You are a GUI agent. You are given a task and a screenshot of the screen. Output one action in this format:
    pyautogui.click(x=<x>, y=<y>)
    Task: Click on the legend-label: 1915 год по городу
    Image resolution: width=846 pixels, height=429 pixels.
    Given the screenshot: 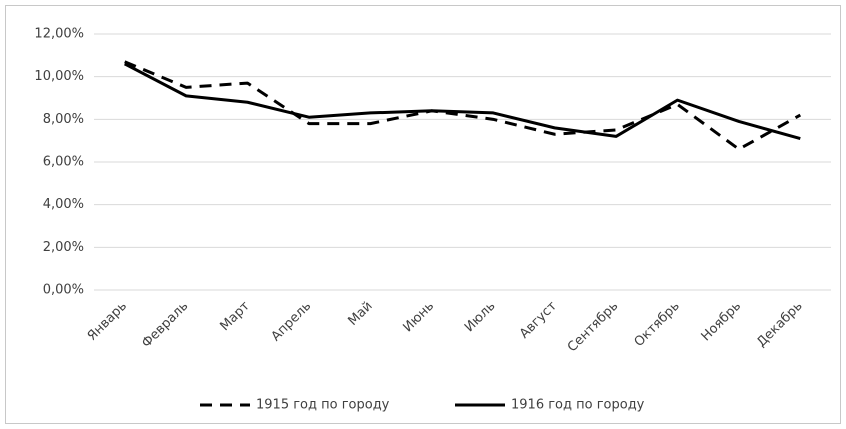 What is the action you would take?
    pyautogui.click(x=323, y=405)
    